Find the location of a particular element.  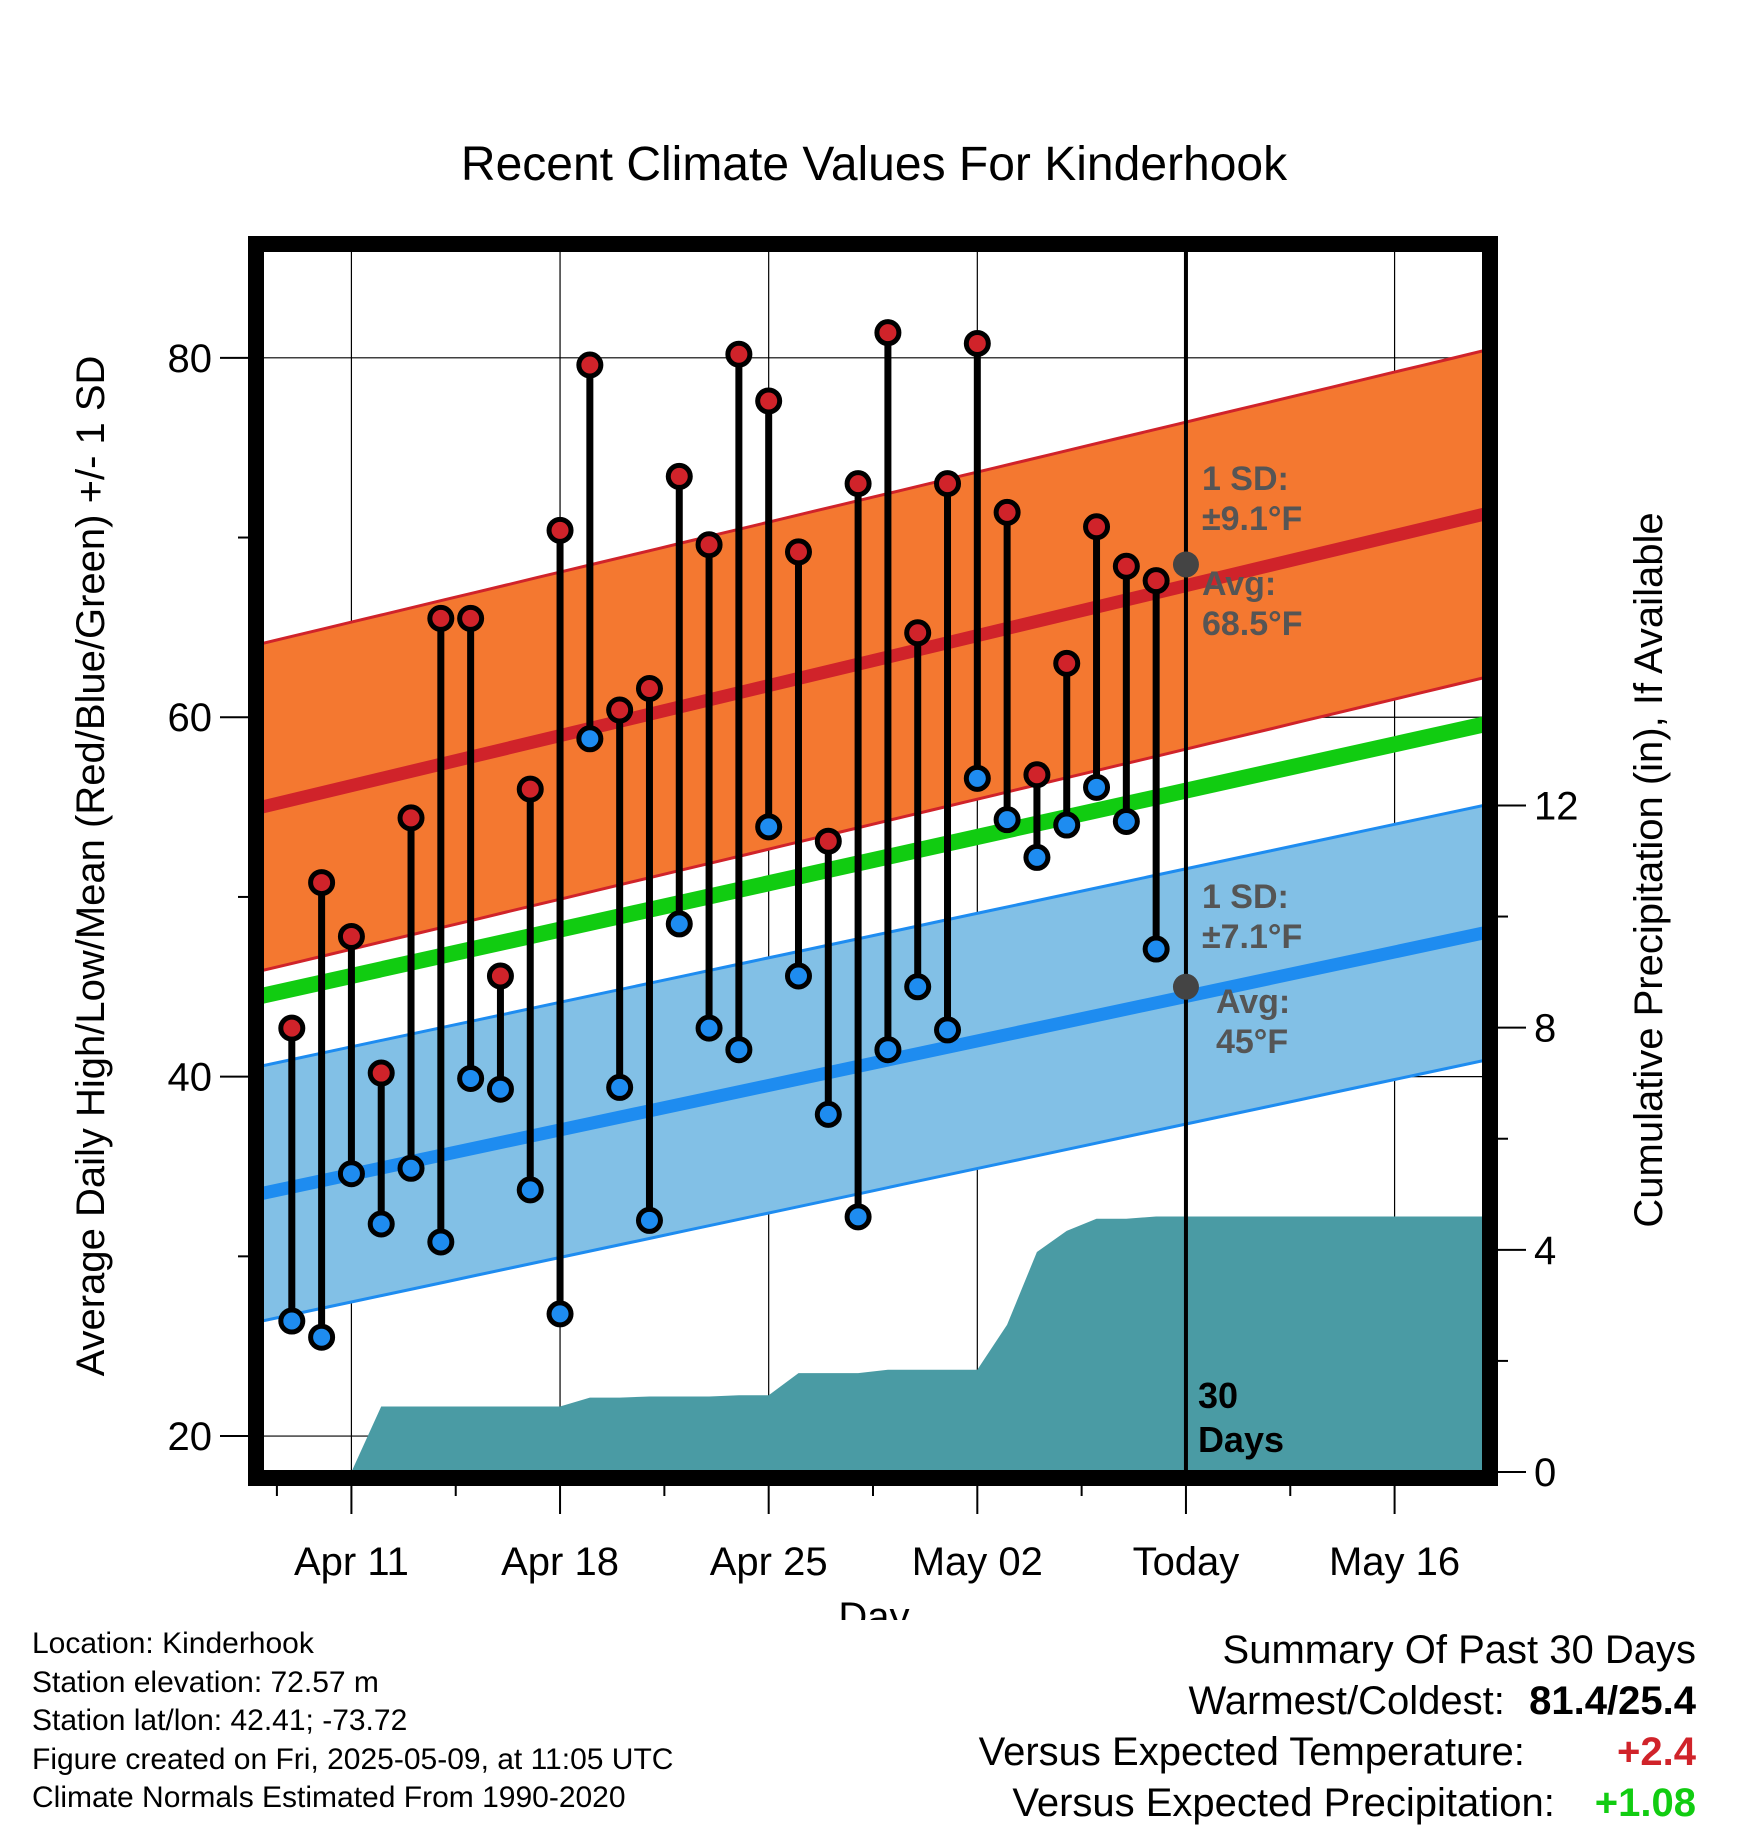

y2-tick-label-1: 4 is located at coordinates (1545, 1251).